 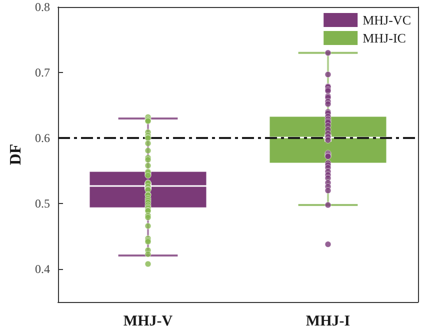 What do you see at coordinates (387, 20) in the screenshot?
I see `legend-label: MHJ-VC` at bounding box center [387, 20].